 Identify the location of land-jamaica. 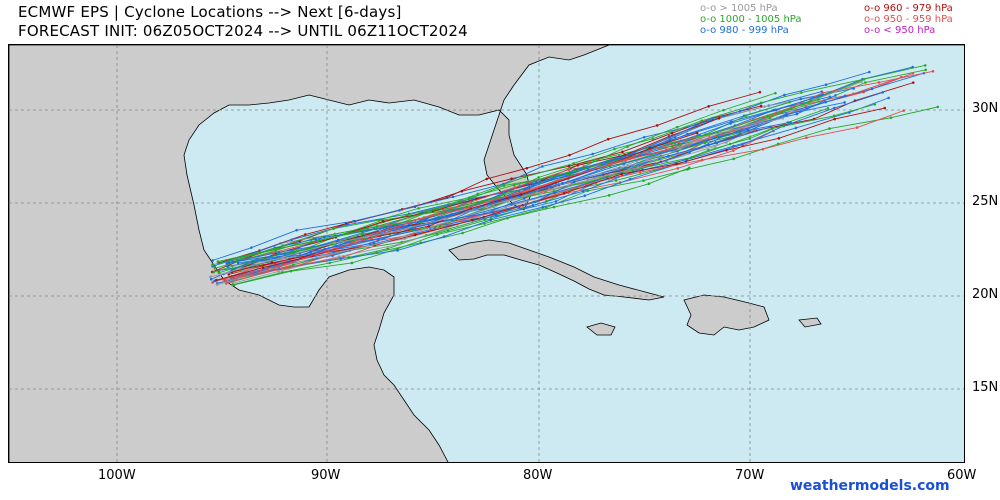
(601, 329).